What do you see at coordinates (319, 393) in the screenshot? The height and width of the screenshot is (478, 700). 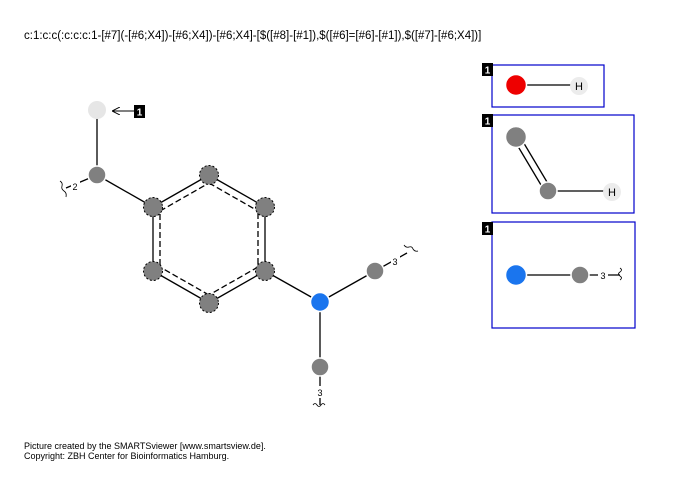 I see `count-label-methyl2: 3` at bounding box center [319, 393].